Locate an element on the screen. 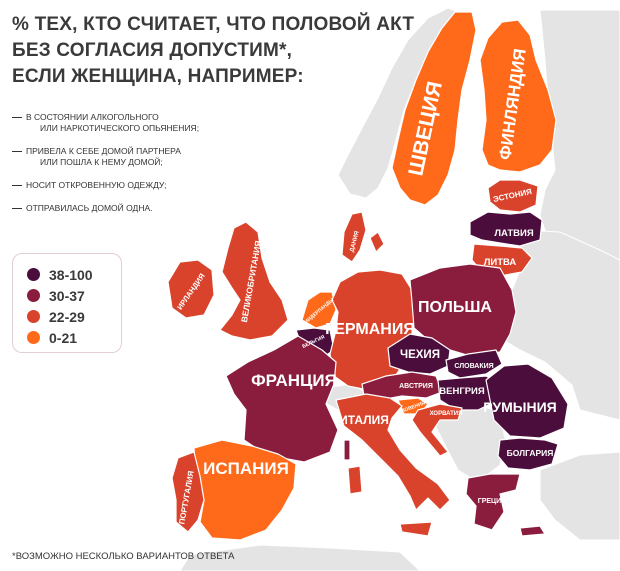 Image resolution: width=620 pixels, height=571 pixels. legend-label: 38-100 is located at coordinates (71, 274).